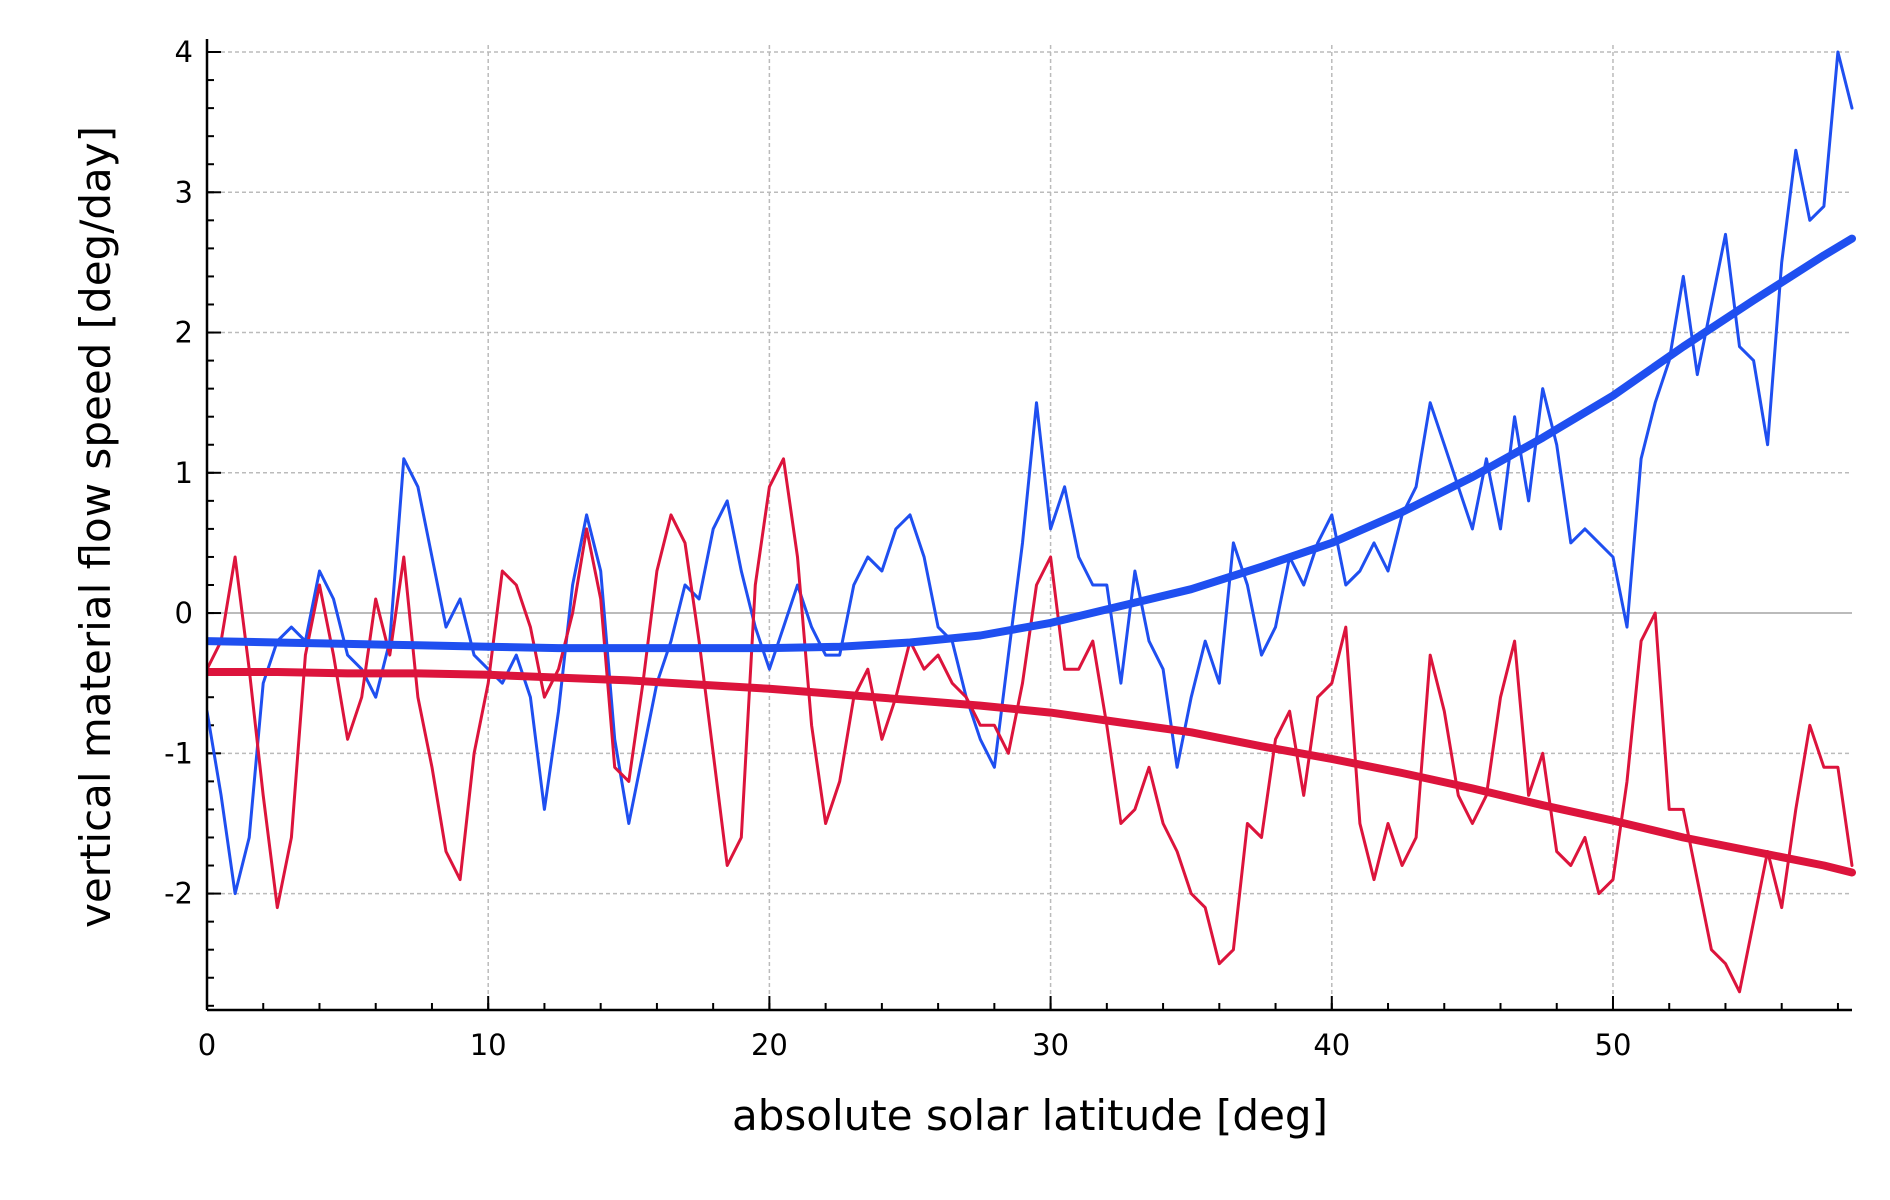 The width and height of the screenshot is (1890, 1200). What do you see at coordinates (207, 1045) in the screenshot?
I see `x-tick-label: 0` at bounding box center [207, 1045].